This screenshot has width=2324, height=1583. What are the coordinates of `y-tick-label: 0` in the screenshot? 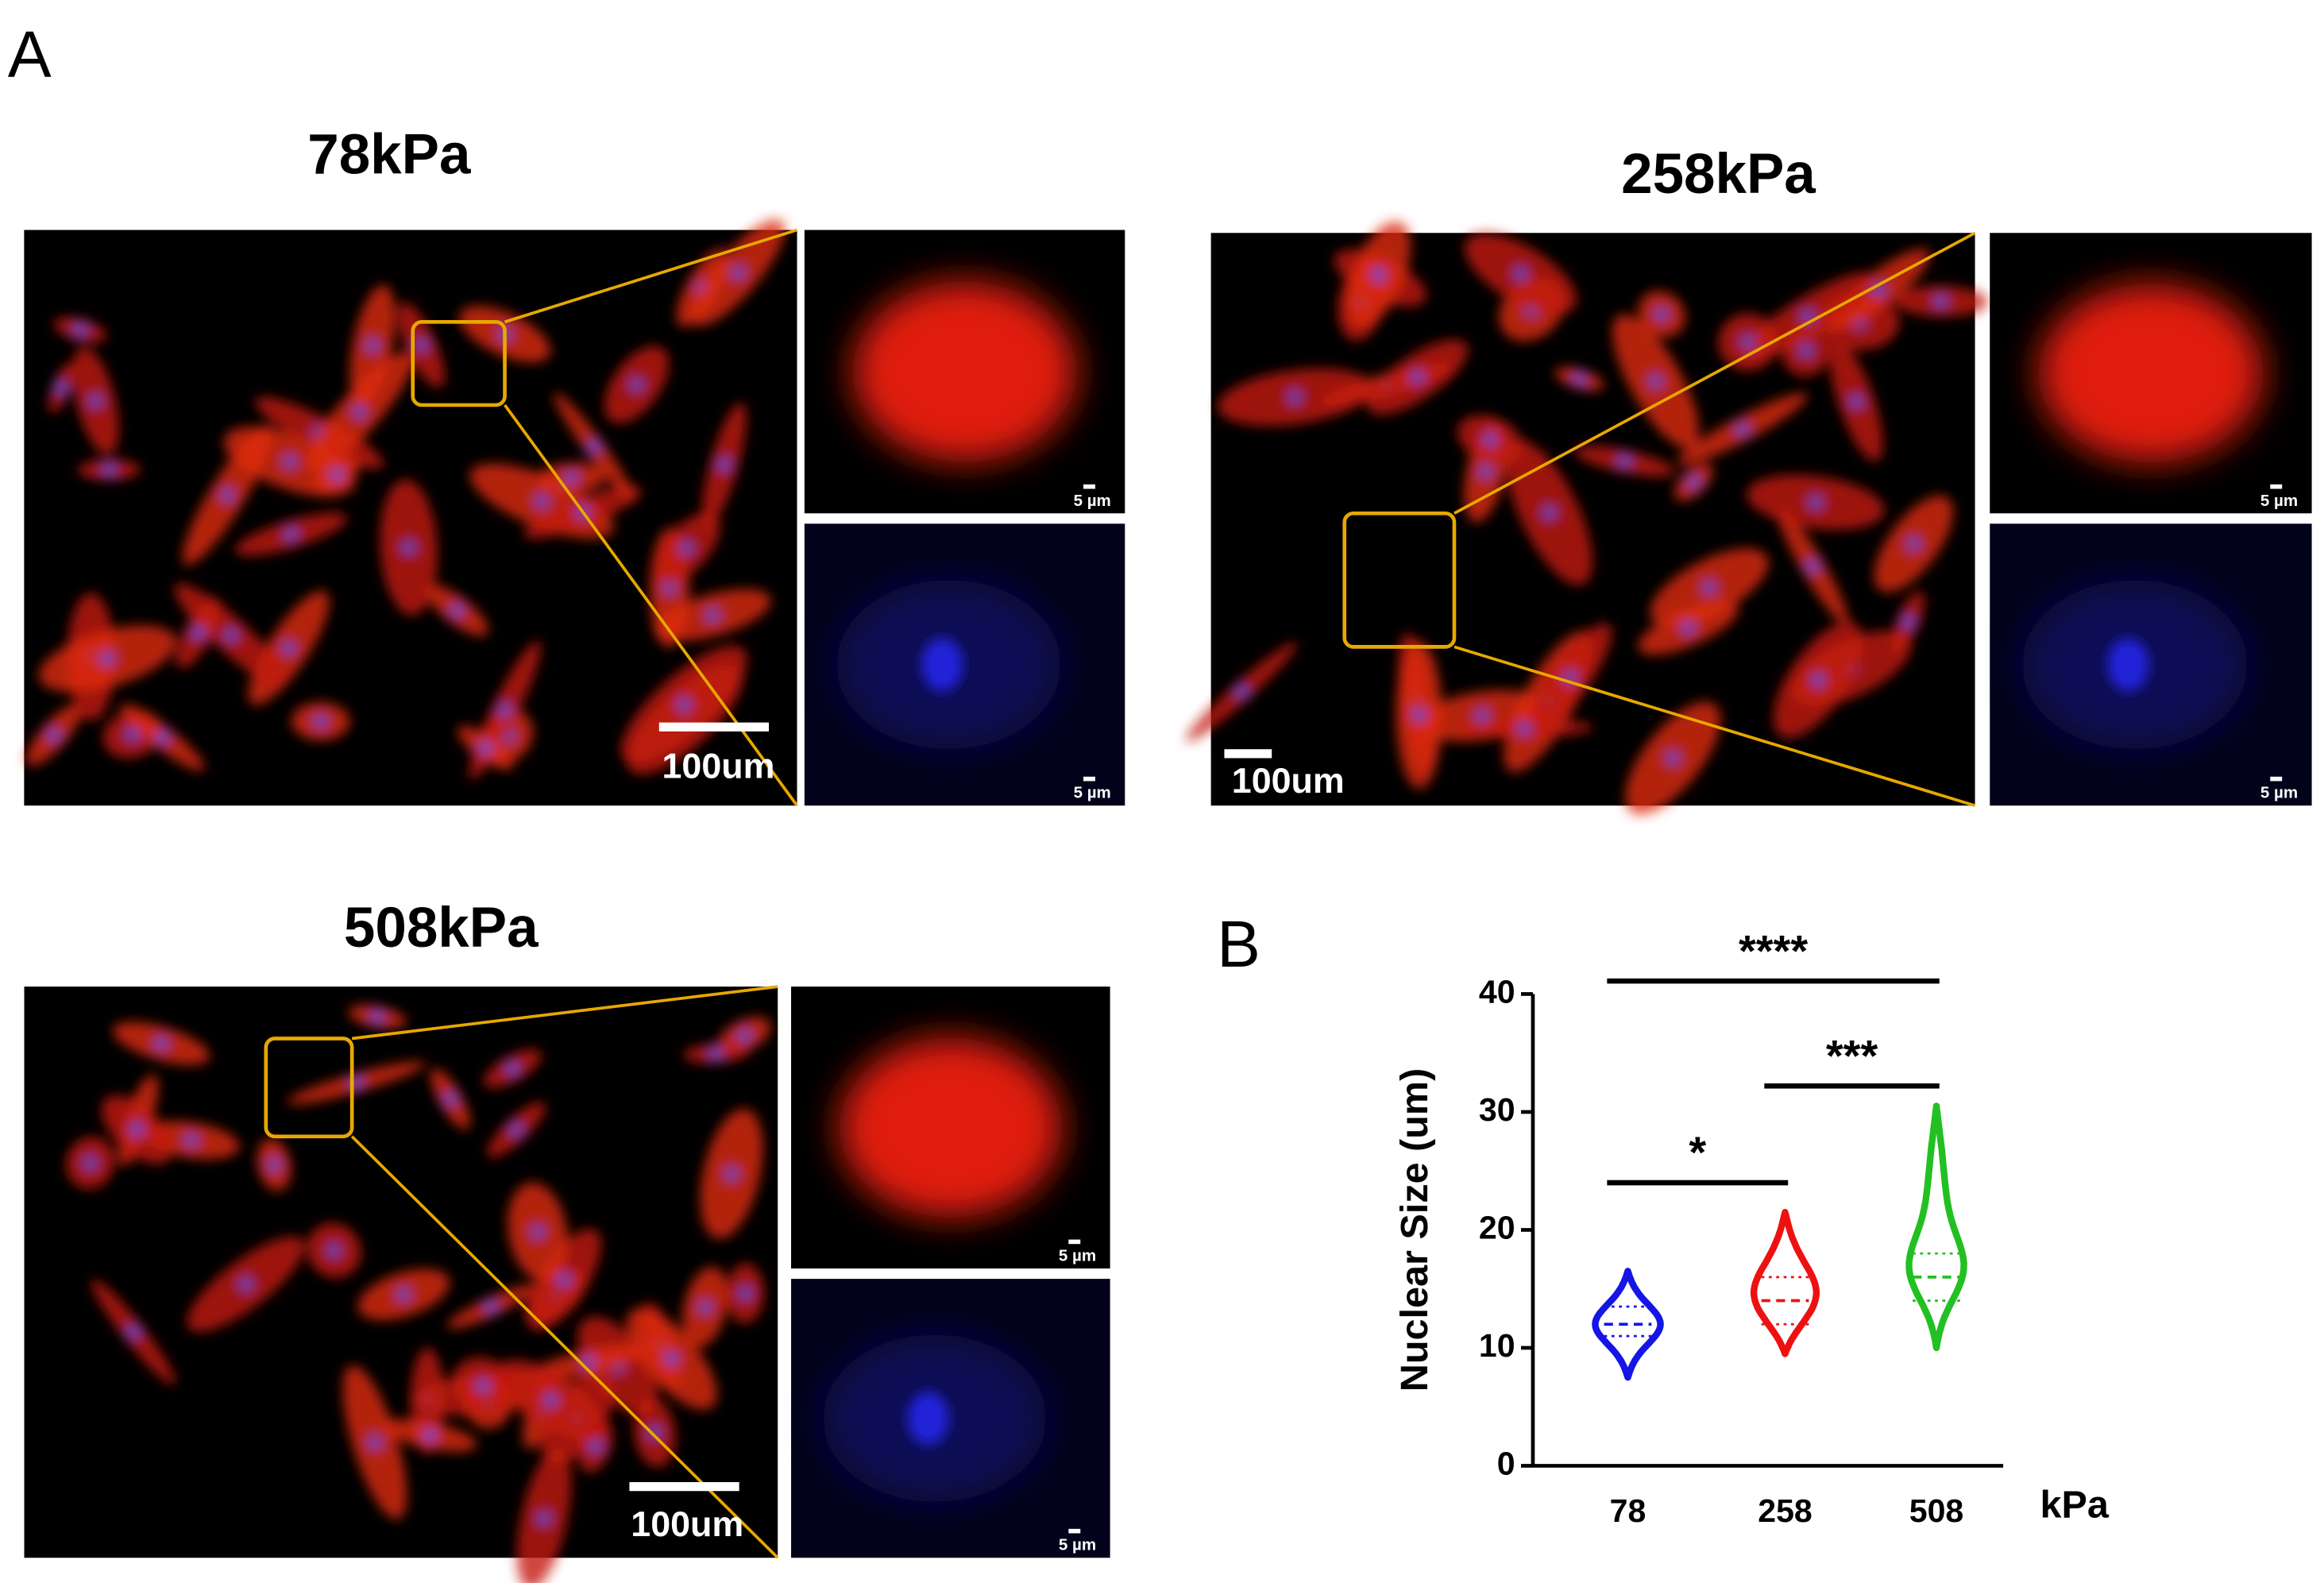 It's located at (1506, 1463).